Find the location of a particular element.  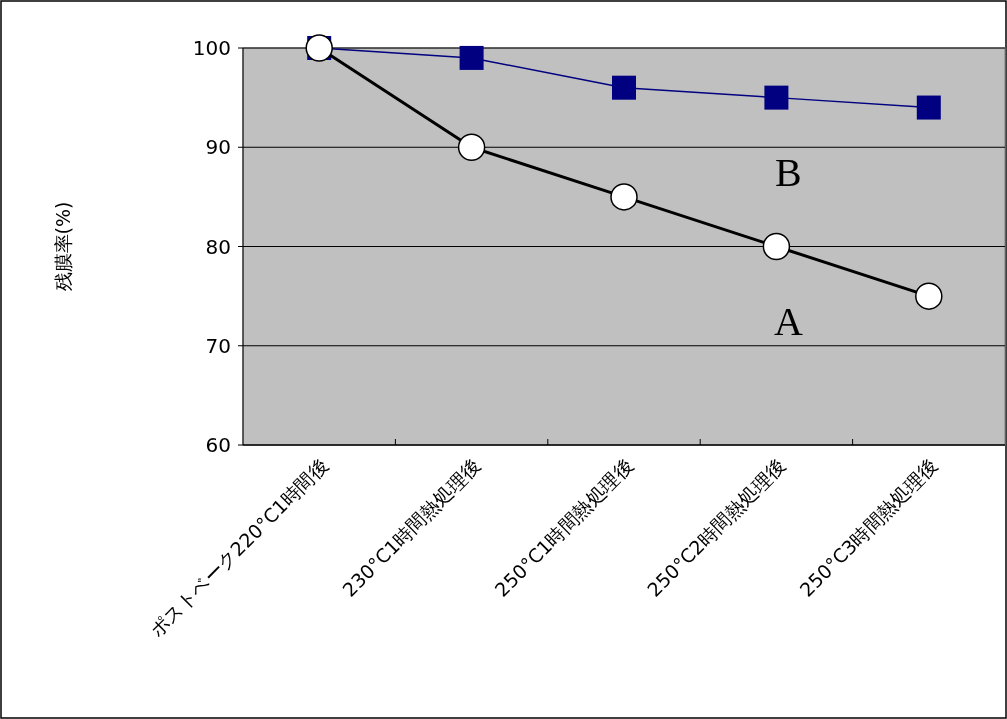

series-label: B is located at coordinates (788, 172).